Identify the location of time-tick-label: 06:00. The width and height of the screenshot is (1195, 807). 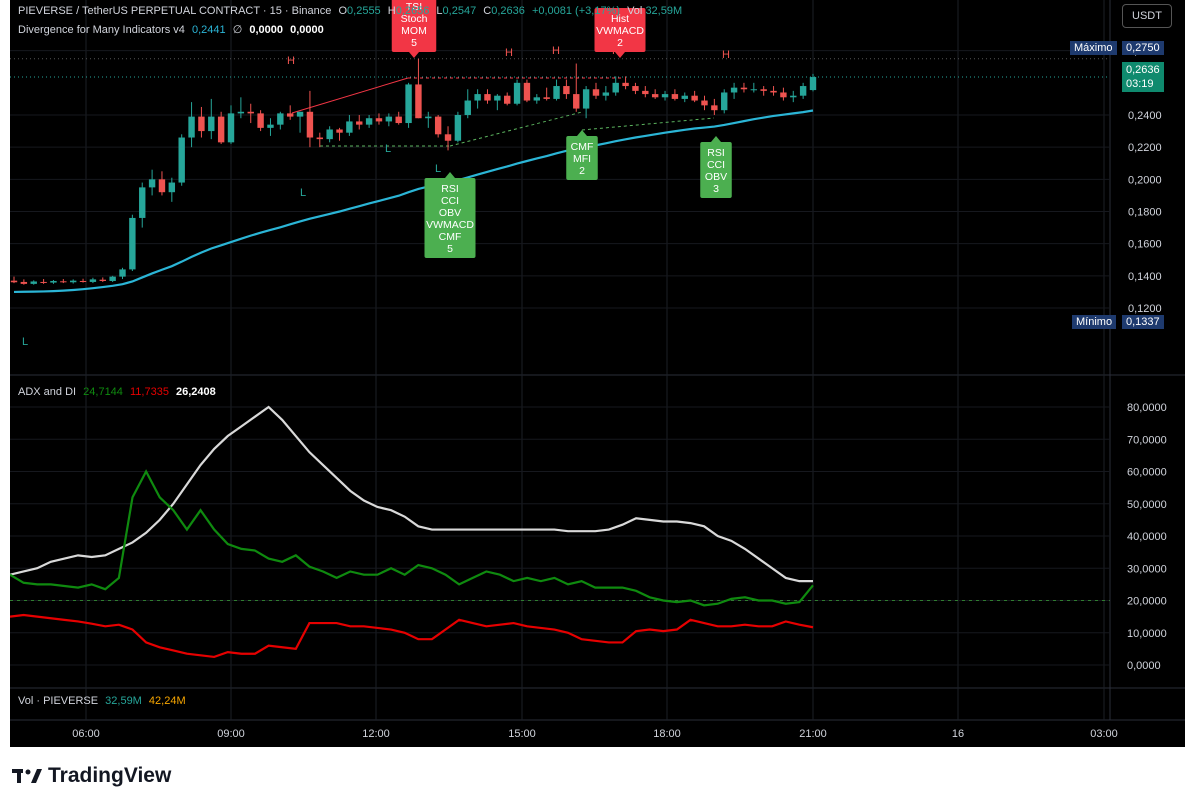
(86, 734).